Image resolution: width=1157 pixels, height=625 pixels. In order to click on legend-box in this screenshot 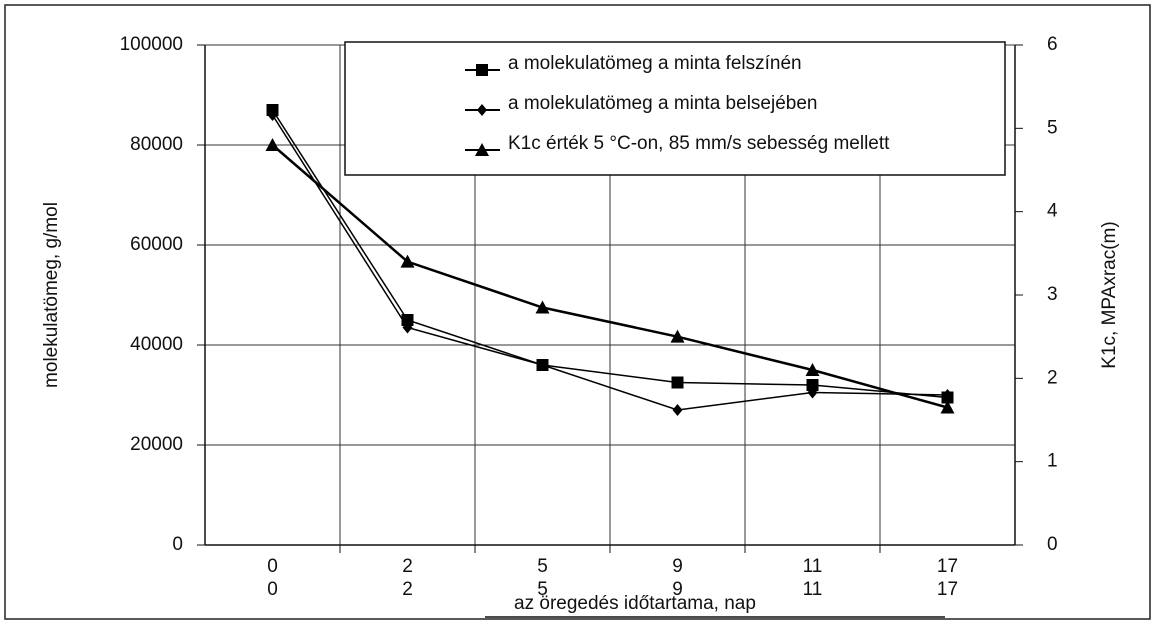, I will do `click(675, 108)`.